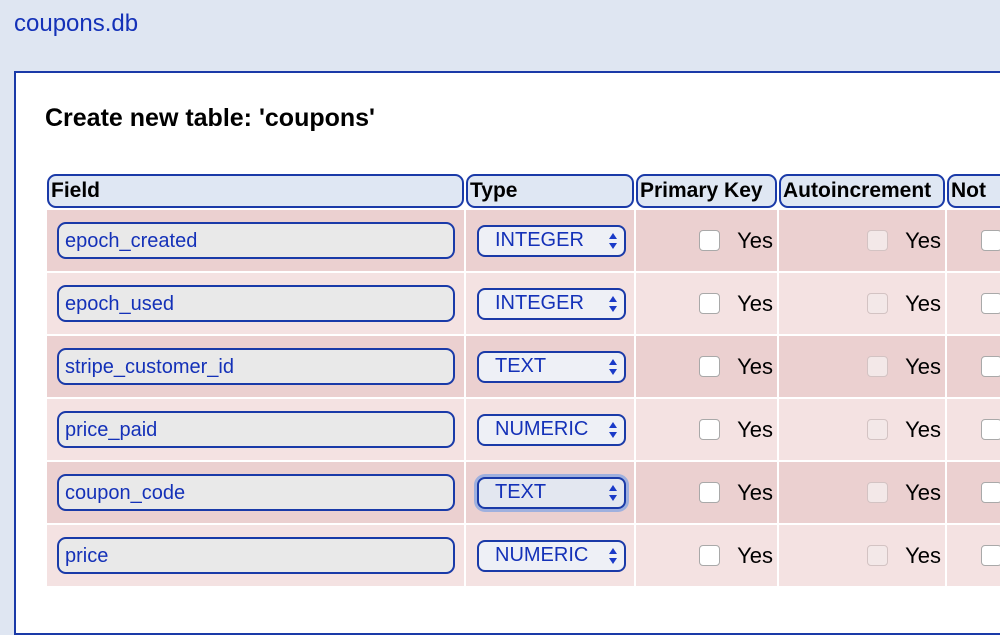 The width and height of the screenshot is (1000, 635). I want to click on field-name-input: epoch_used, so click(256, 303).